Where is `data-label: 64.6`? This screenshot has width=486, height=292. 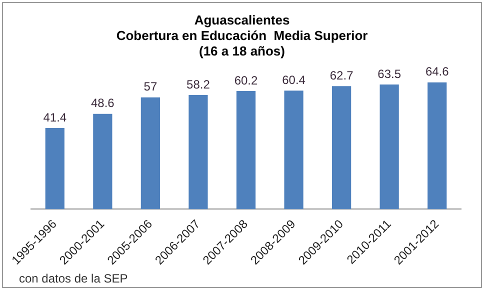 data-label: 64.6 is located at coordinates (437, 71).